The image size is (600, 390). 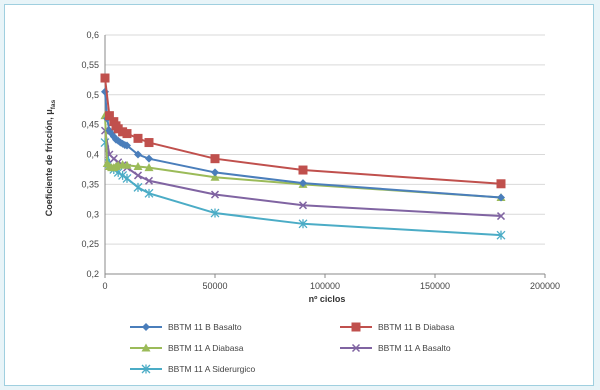 I want to click on y-tick-label: 0,4, so click(x=92, y=155).